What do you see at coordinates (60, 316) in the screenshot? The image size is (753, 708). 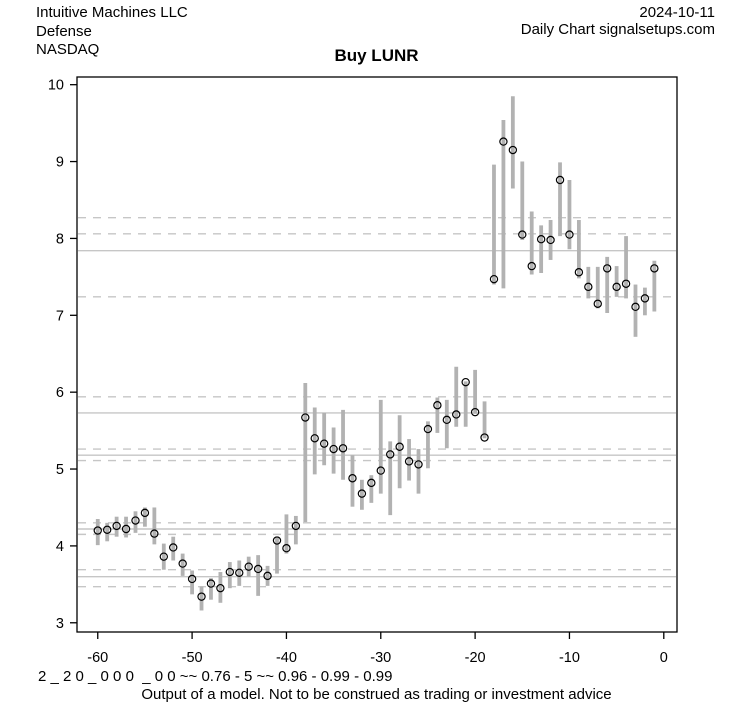 I see `y-tick-label: 7` at bounding box center [60, 316].